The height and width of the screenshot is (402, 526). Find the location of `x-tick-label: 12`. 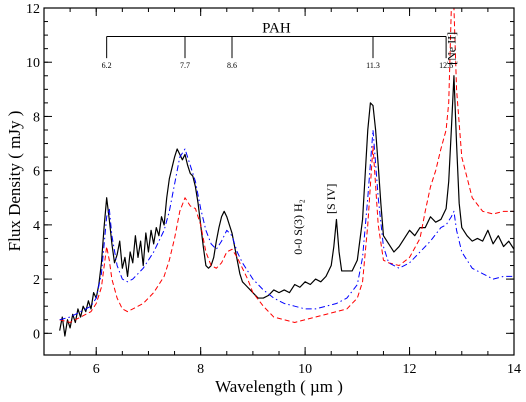

x-tick-label: 12 is located at coordinates (410, 369).